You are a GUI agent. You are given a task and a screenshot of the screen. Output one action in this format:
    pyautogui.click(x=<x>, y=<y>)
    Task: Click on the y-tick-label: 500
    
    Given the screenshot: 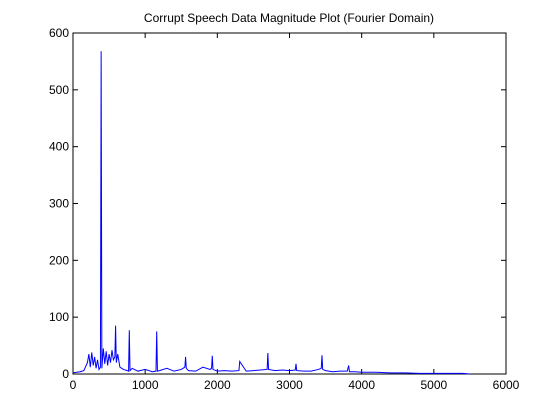 What is the action you would take?
    pyautogui.click(x=59, y=90)
    